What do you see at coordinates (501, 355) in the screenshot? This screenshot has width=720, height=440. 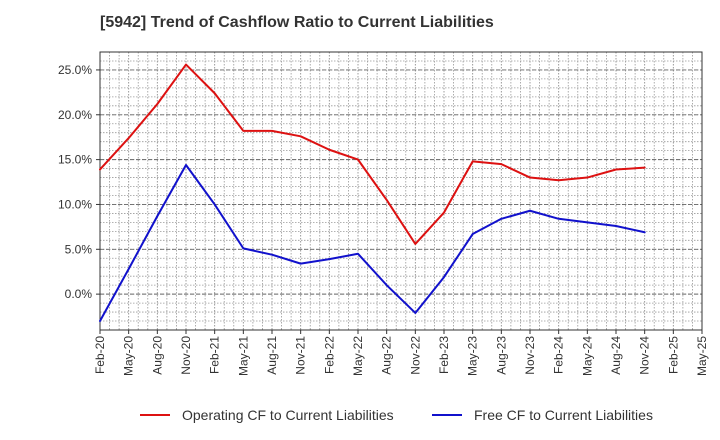 I see `x-tick-label: Aug-23` at bounding box center [501, 355].